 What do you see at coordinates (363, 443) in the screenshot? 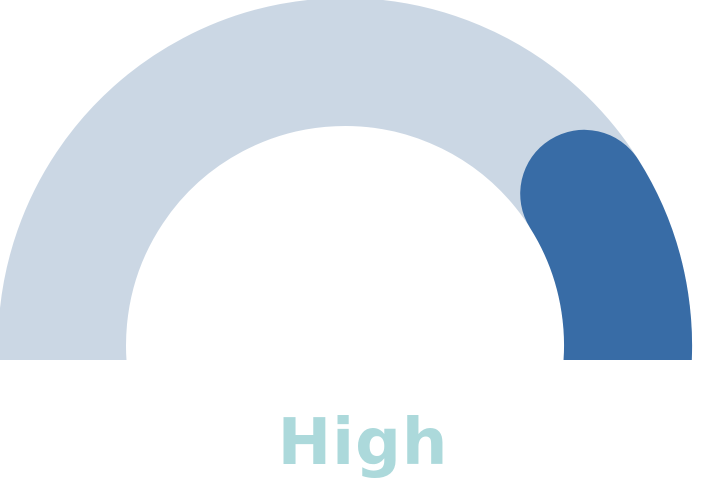
I see `gauge-level-label: High` at bounding box center [363, 443].